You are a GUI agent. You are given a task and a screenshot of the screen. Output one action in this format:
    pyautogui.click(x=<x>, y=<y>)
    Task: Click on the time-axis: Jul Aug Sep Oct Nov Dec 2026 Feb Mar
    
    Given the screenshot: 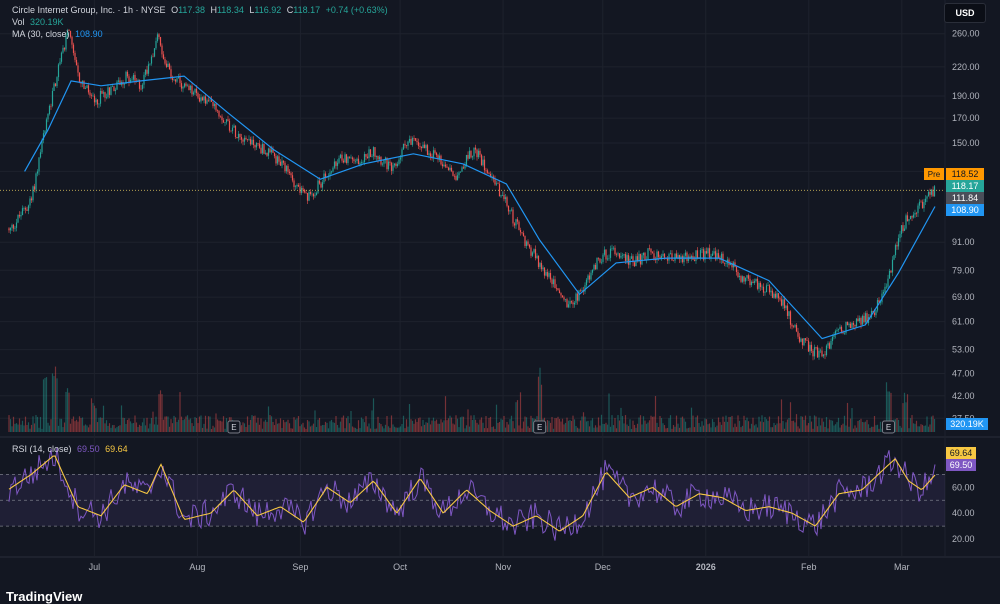 What is the action you would take?
    pyautogui.click(x=499, y=567)
    